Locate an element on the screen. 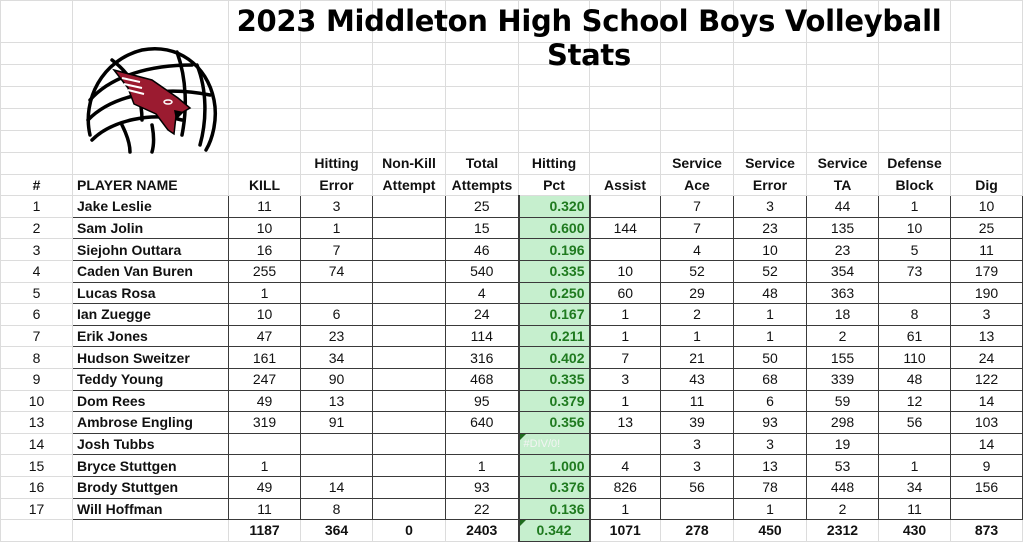 The height and width of the screenshot is (542, 1024). stat-block: 73 is located at coordinates (914, 271).